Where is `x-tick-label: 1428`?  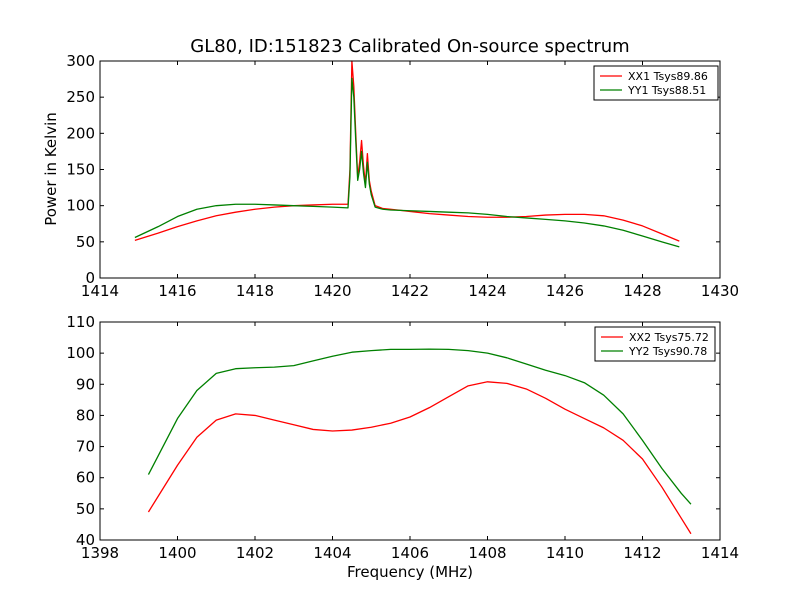 x-tick-label: 1428 is located at coordinates (642, 291).